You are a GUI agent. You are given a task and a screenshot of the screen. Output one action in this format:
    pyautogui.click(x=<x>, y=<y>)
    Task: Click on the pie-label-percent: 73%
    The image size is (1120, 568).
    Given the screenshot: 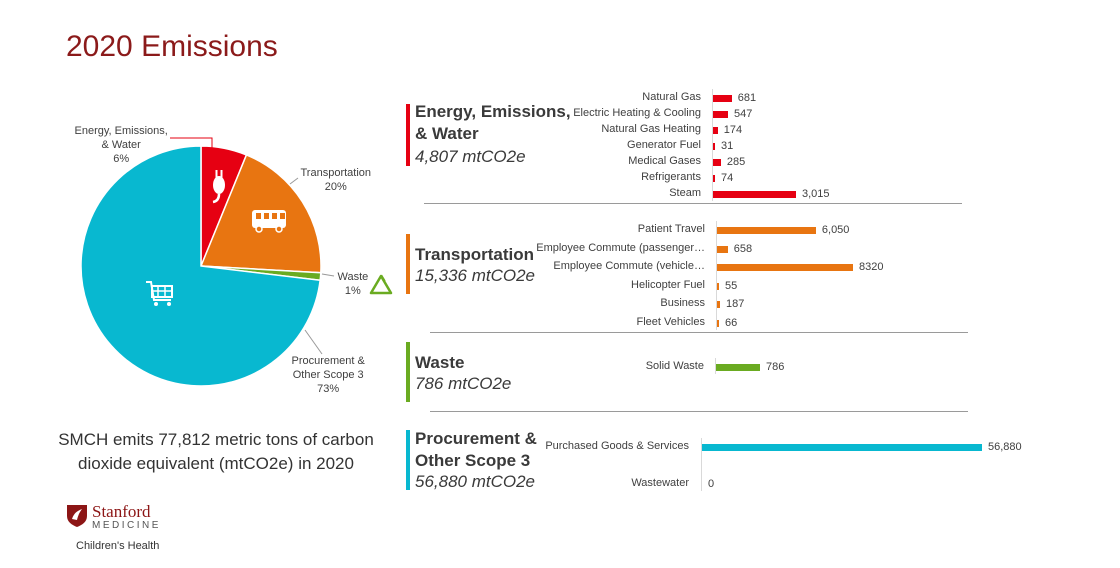 What is the action you would take?
    pyautogui.click(x=328, y=389)
    